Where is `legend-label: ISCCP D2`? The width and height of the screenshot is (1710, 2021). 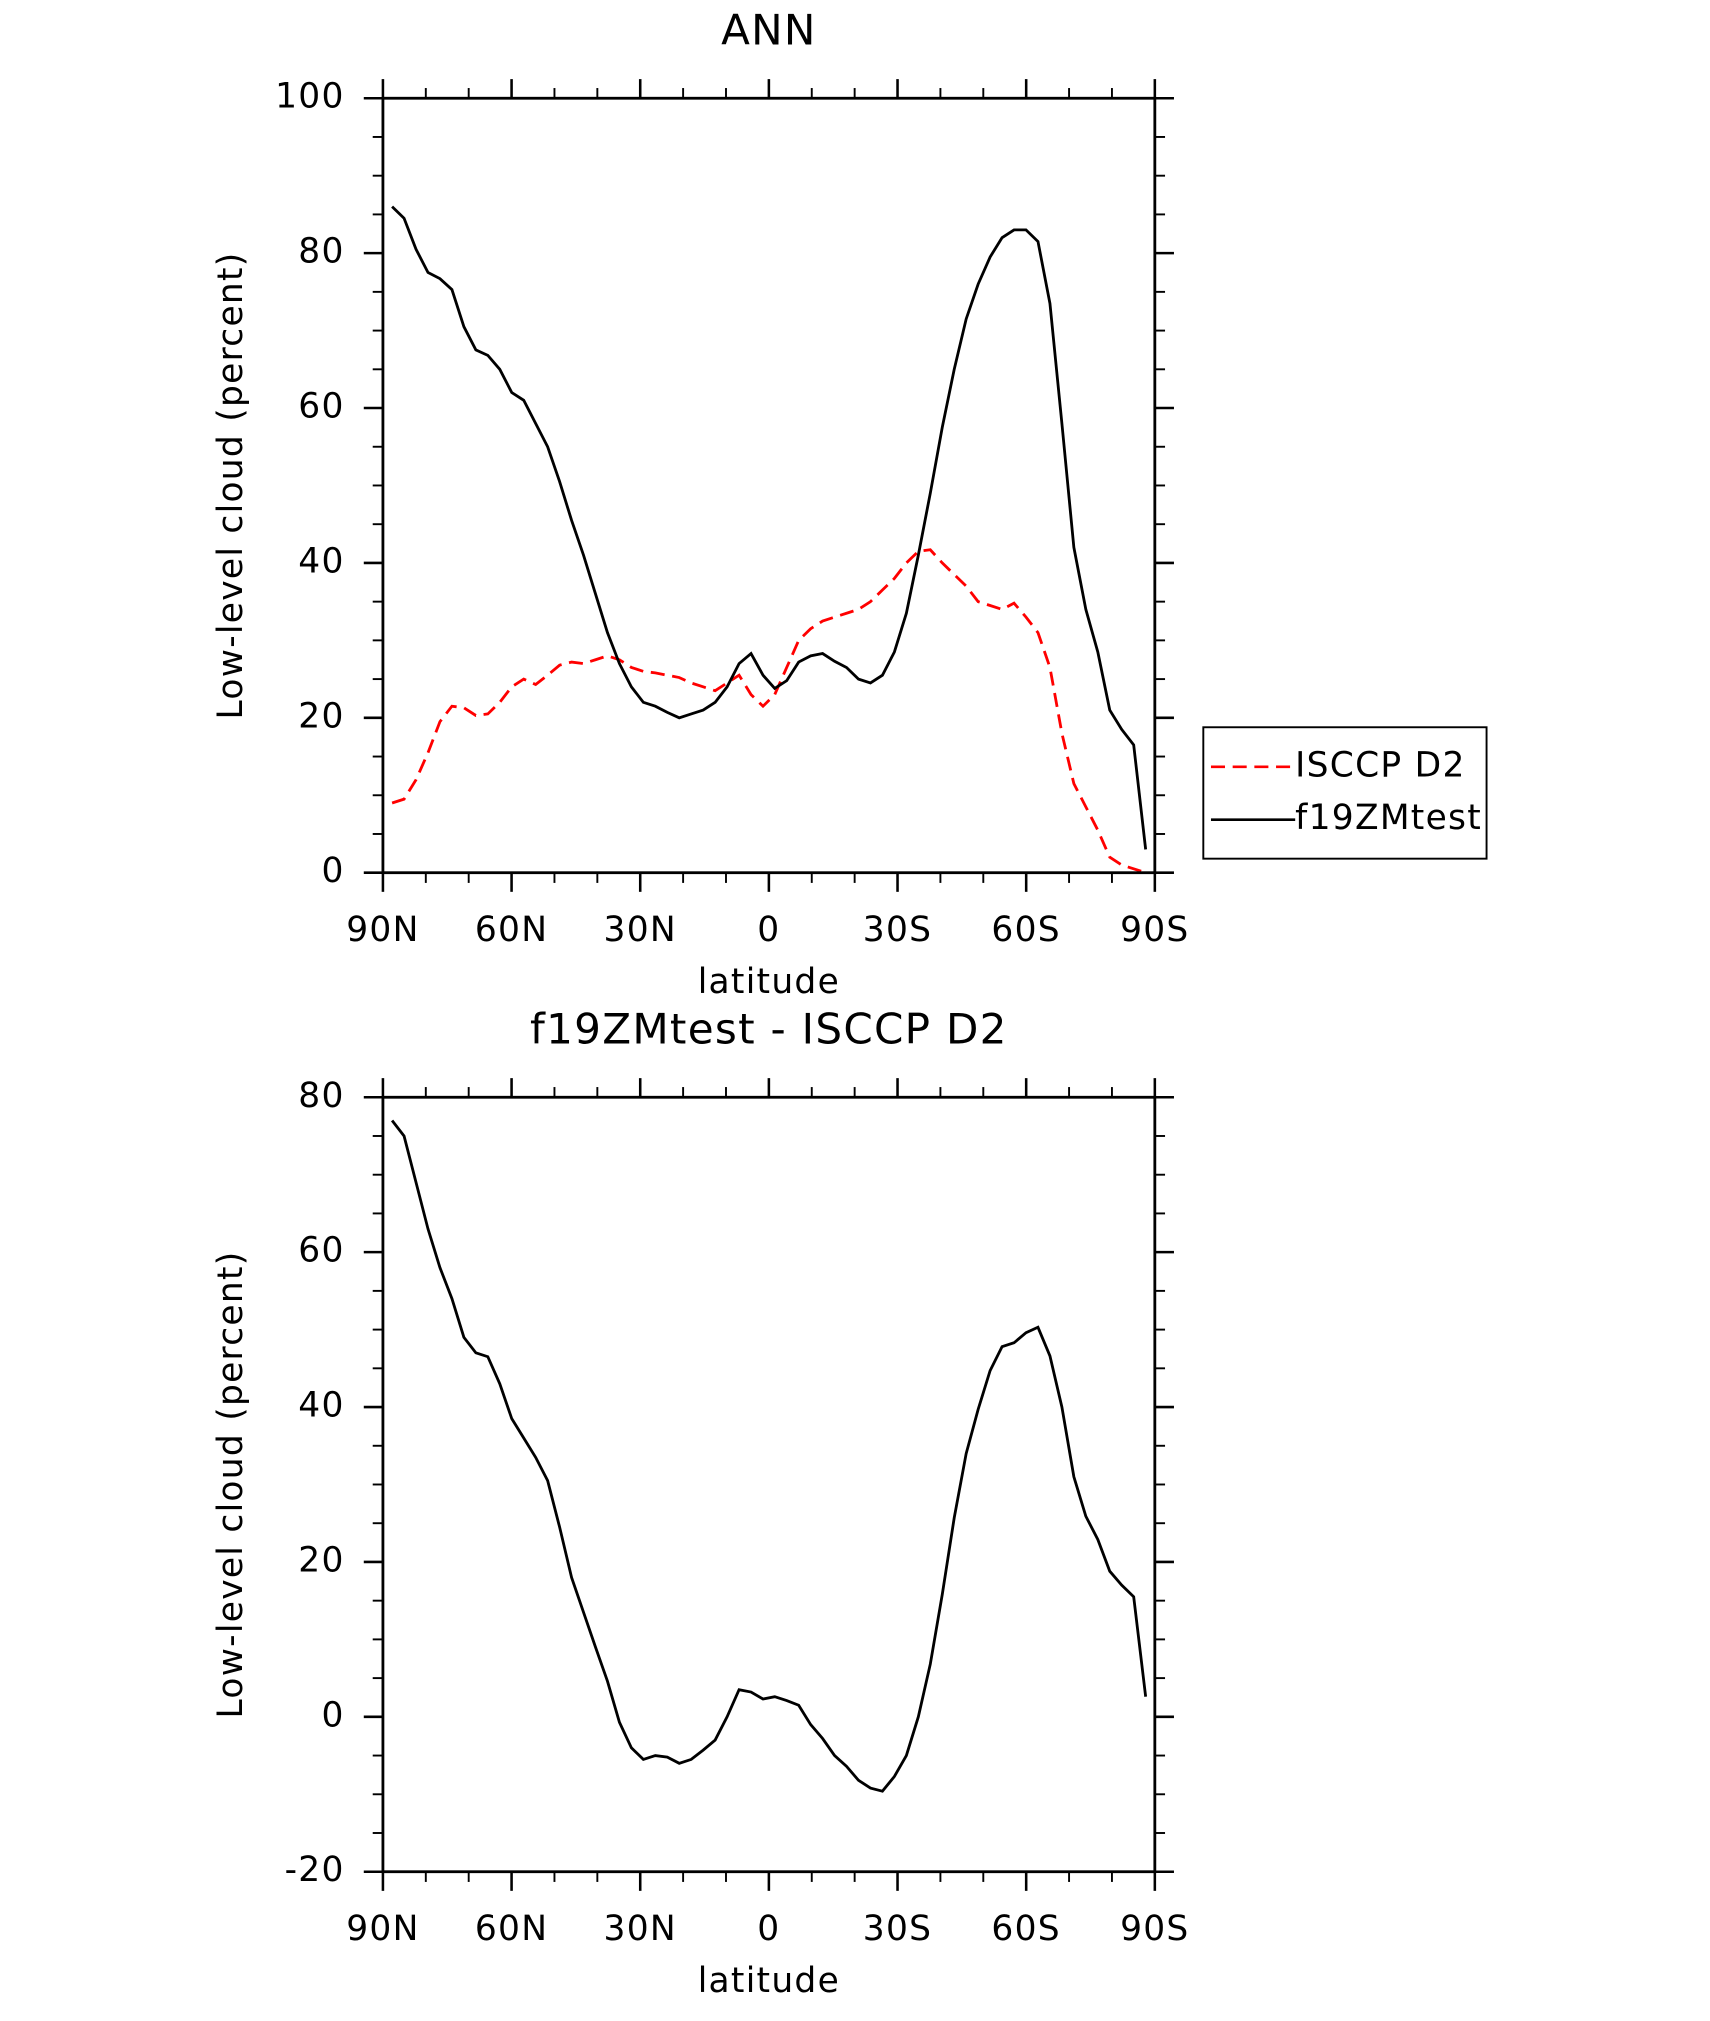
legend-label: ISCCP D2 is located at coordinates (1380, 765).